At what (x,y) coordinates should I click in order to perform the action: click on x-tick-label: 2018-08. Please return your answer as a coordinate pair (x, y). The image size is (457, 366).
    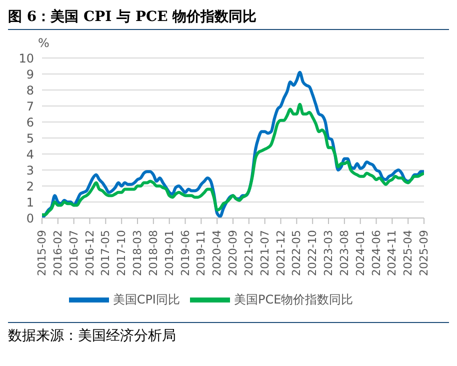
    Looking at the image, I should click on (153, 253).